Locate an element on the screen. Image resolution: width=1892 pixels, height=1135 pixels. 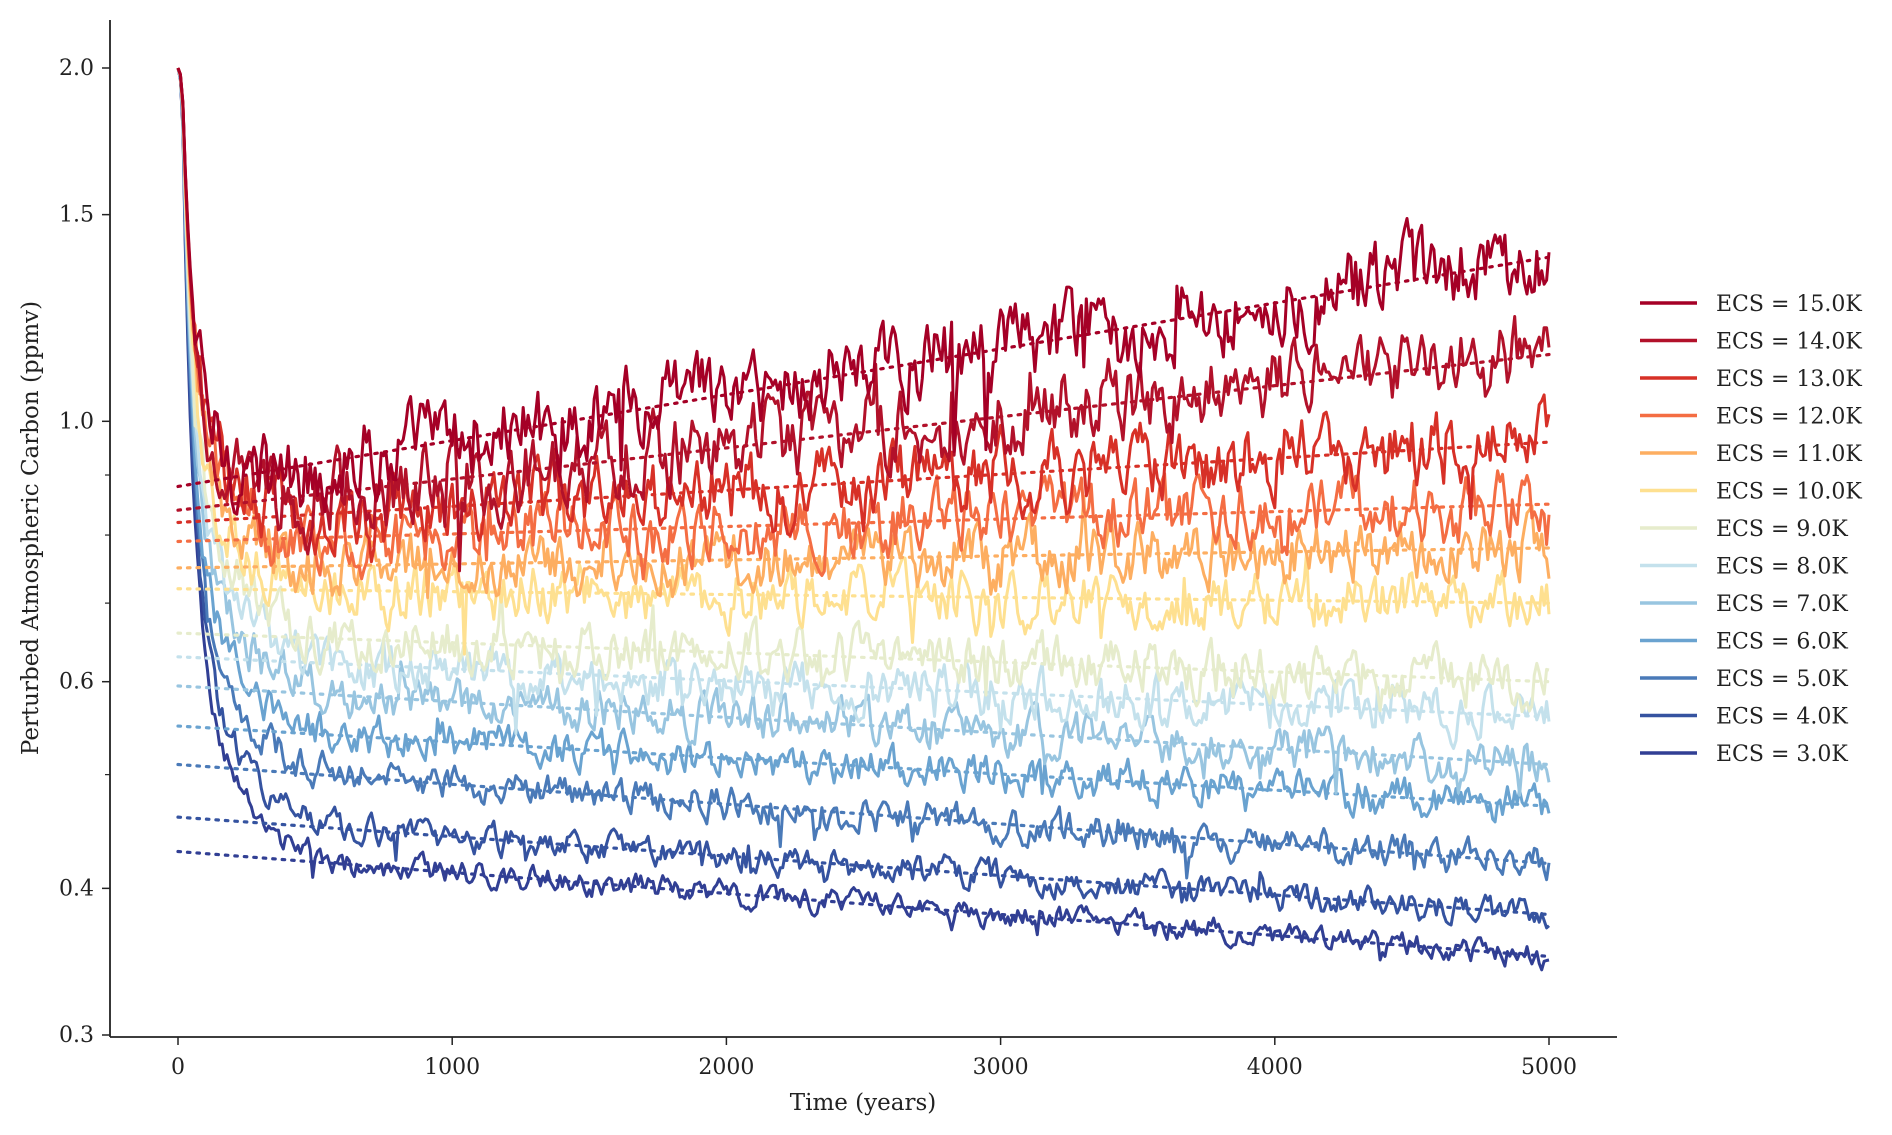
legend-entry-label: ECS = 5.0K is located at coordinates (1782, 679).